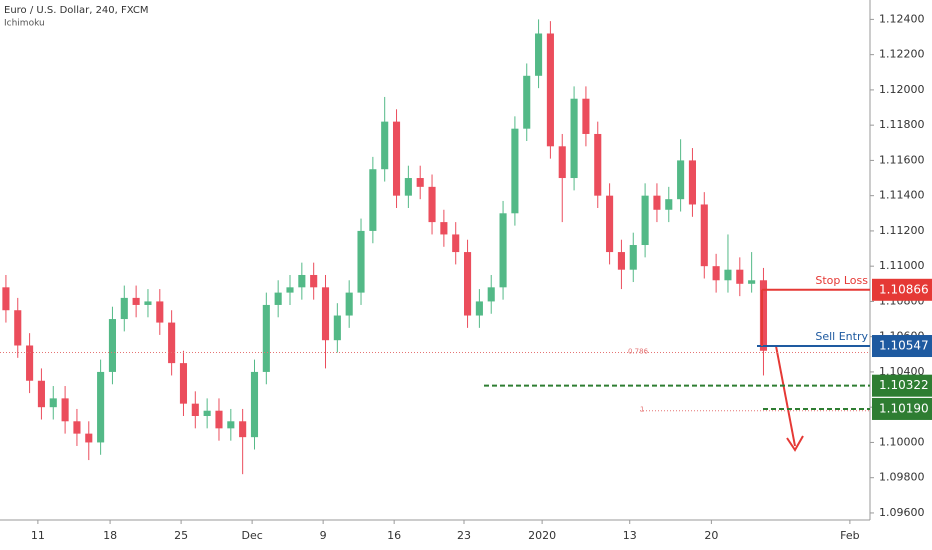  I want to click on y-tick-label: 1.12000, so click(902, 89).